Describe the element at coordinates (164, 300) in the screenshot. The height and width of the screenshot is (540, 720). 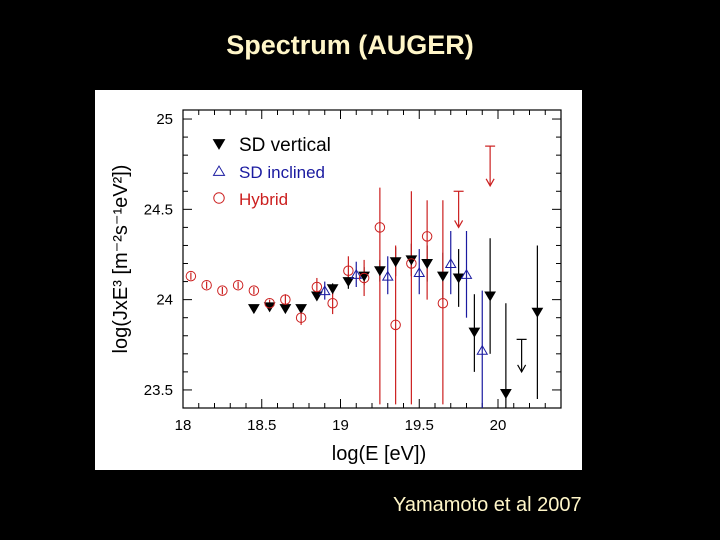
I see `y-tick-label: 24` at that location.